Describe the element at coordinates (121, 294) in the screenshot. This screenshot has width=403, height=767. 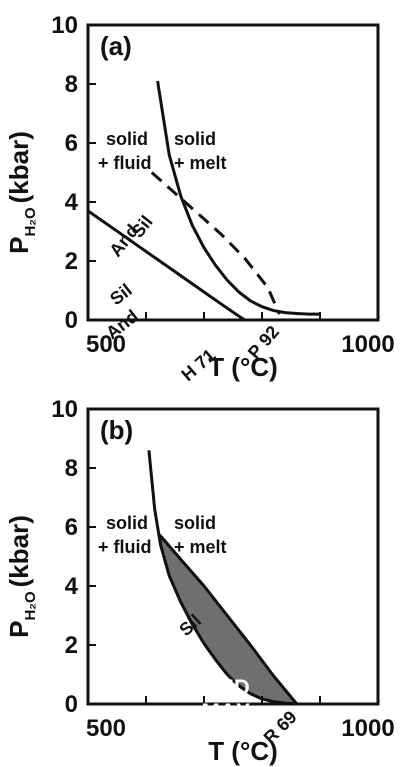
I see `figure-panels-0-curve_labels-sil_lower: Sil` at that location.